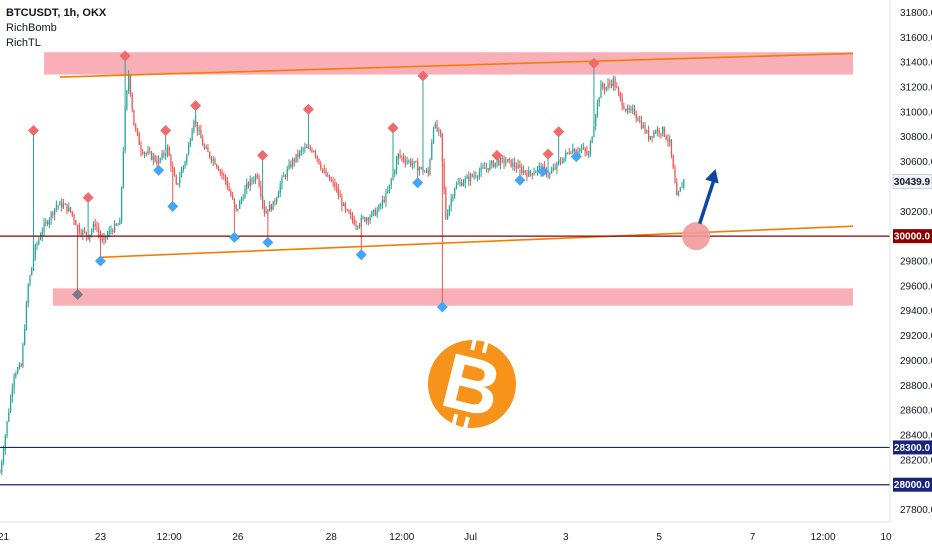 Image resolution: width=932 pixels, height=550 pixels. I want to click on y-tick-label: 30200.0, so click(916, 212).